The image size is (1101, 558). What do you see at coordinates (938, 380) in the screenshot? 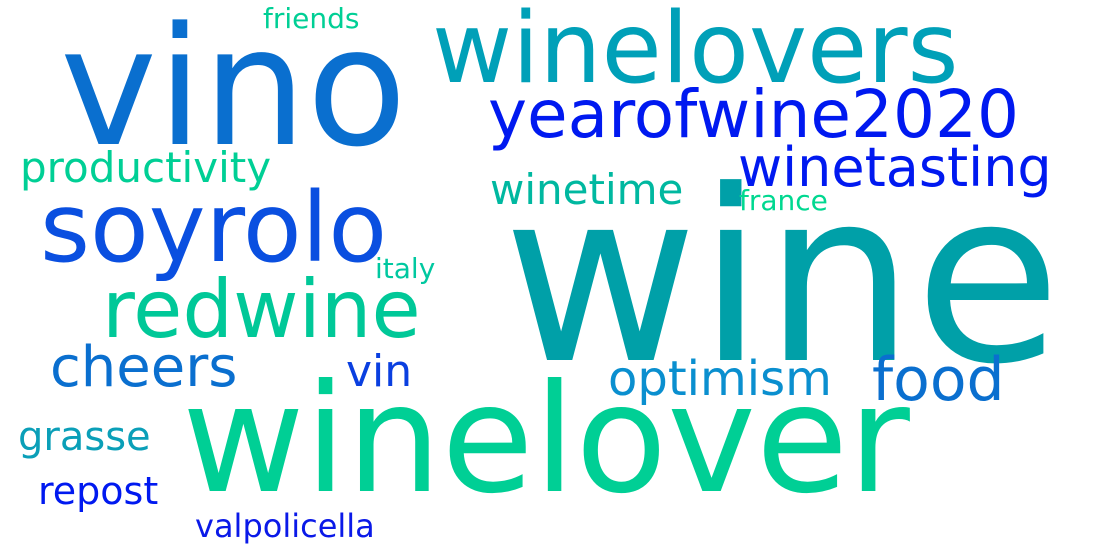
I see `word-food: food` at bounding box center [938, 380].